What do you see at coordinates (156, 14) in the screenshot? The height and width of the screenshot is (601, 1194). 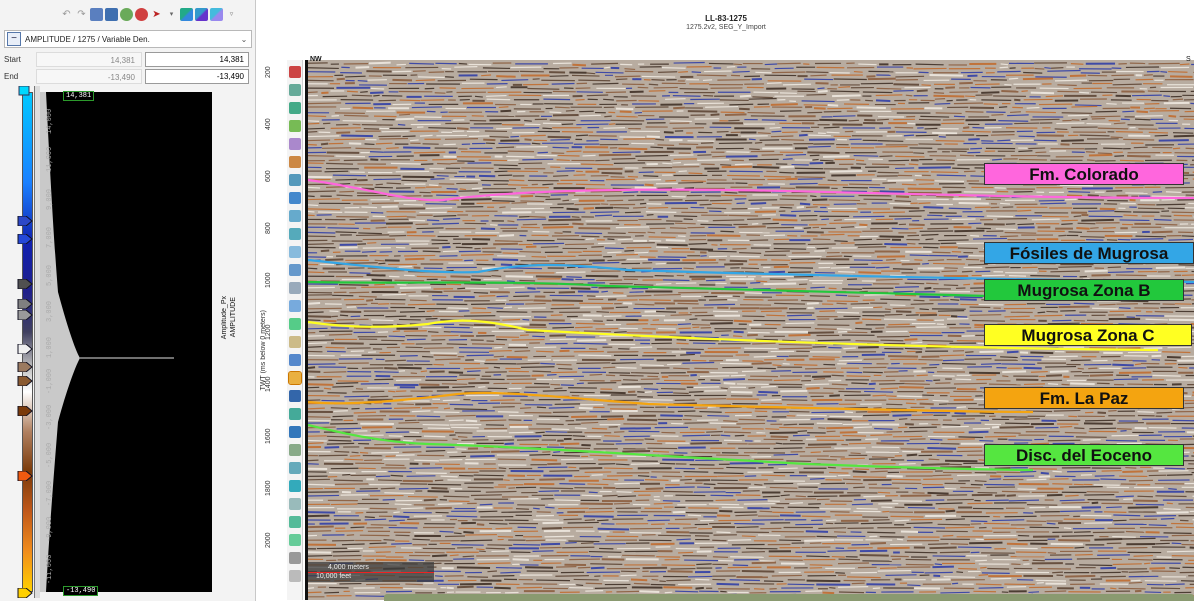 I see `cursor-icon: ➤` at bounding box center [156, 14].